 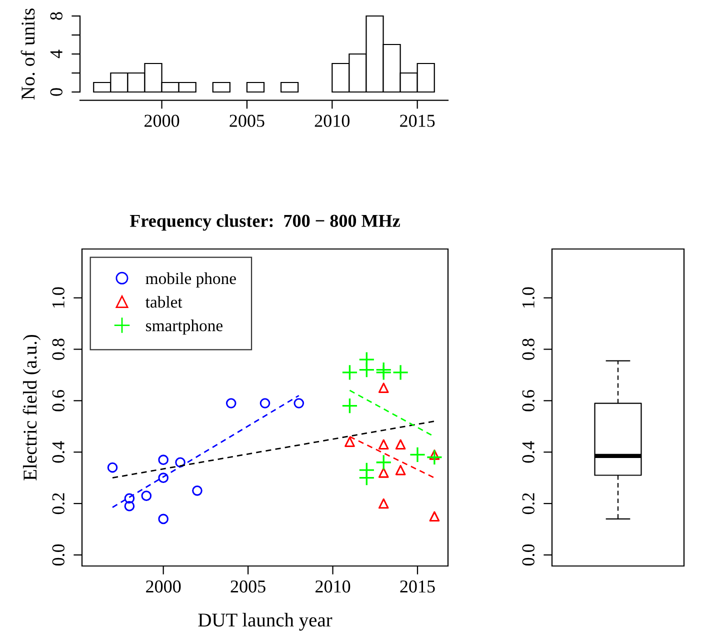 I want to click on legend-label: tablet, so click(x=163, y=302).